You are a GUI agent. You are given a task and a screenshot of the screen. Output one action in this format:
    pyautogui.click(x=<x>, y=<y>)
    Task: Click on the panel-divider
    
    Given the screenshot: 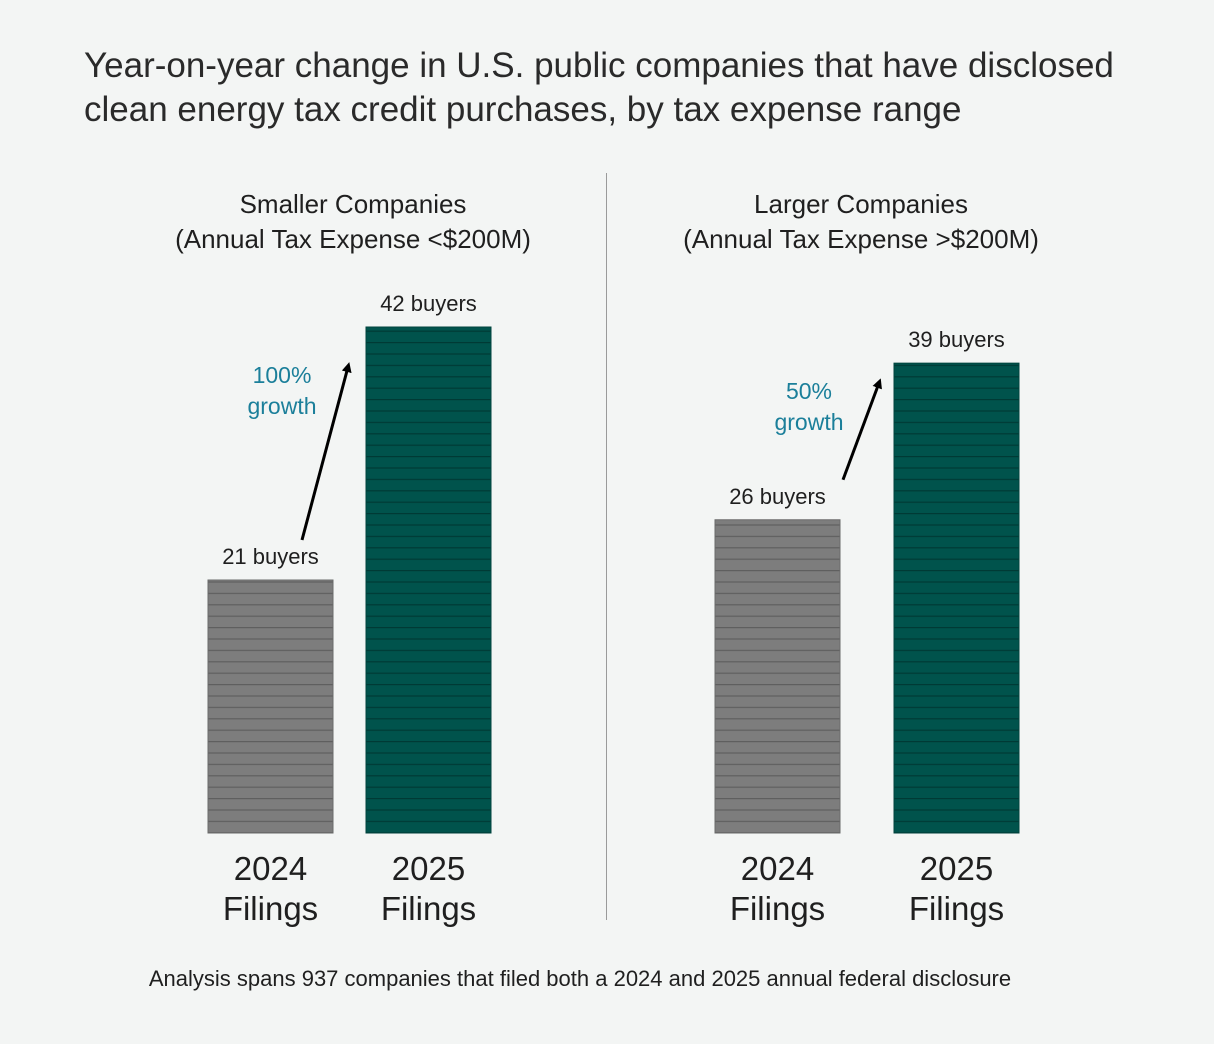 What is the action you would take?
    pyautogui.click(x=606, y=546)
    